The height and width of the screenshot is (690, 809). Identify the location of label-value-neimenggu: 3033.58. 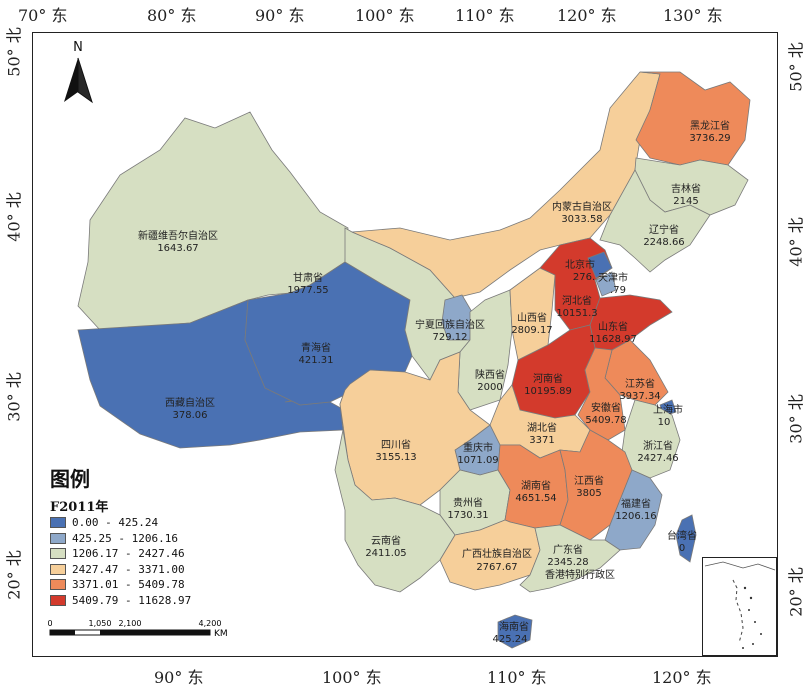
(581, 219).